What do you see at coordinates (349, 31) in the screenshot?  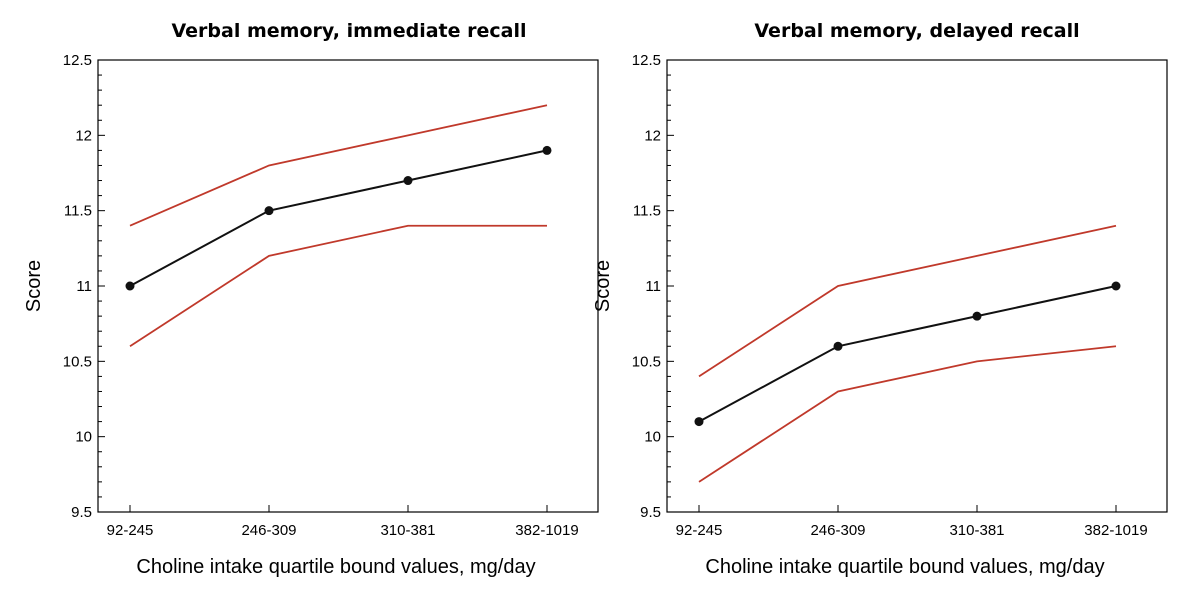 I see `chart-title: Verbal memory, immediate recall` at bounding box center [349, 31].